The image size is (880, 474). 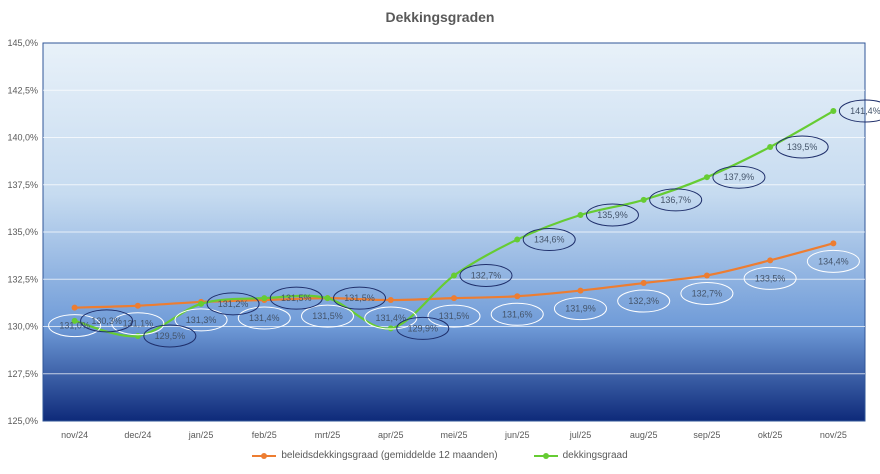 I want to click on y-tick-label: 125,0%, so click(x=22, y=421).